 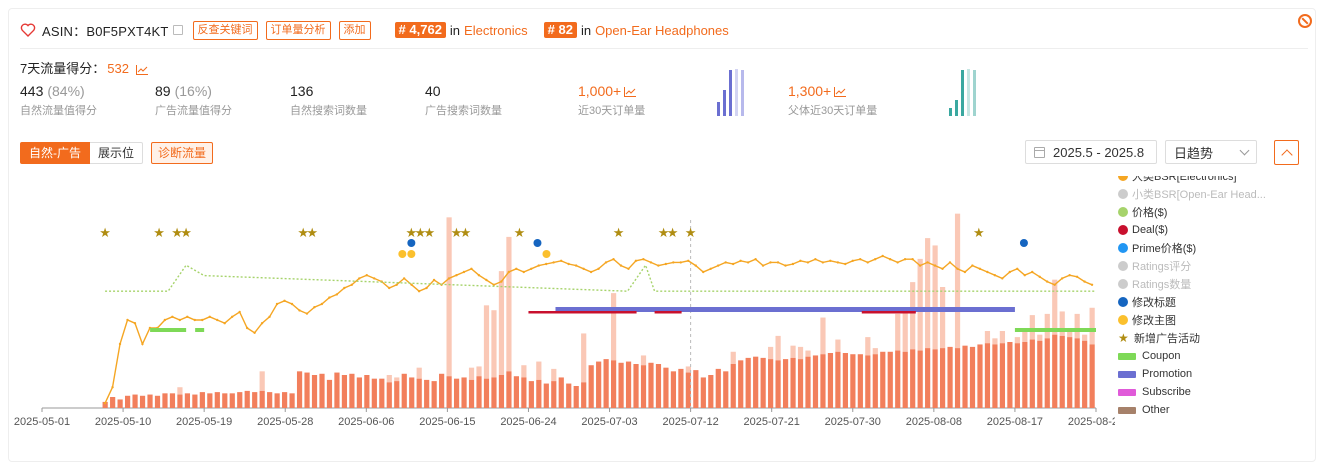 I want to click on block-icon, so click(x=1305, y=21).